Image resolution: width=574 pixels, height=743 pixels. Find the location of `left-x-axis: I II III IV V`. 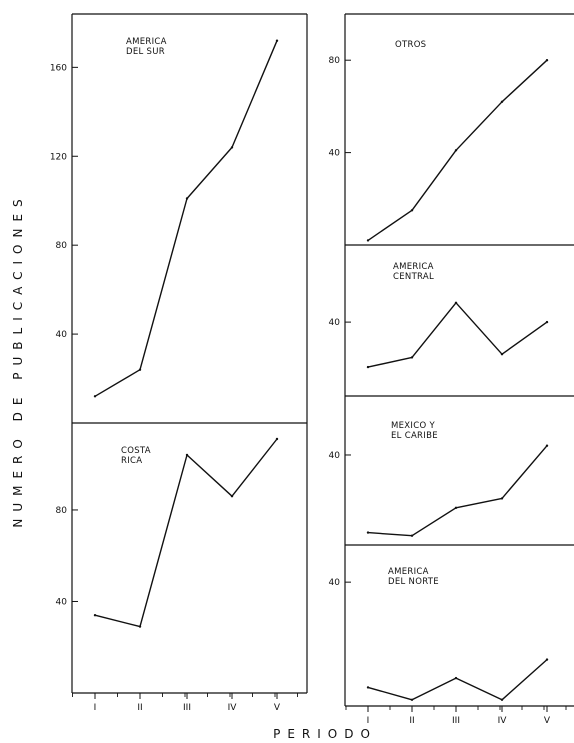

left-x-axis: I II III IV V is located at coordinates (189, 702).